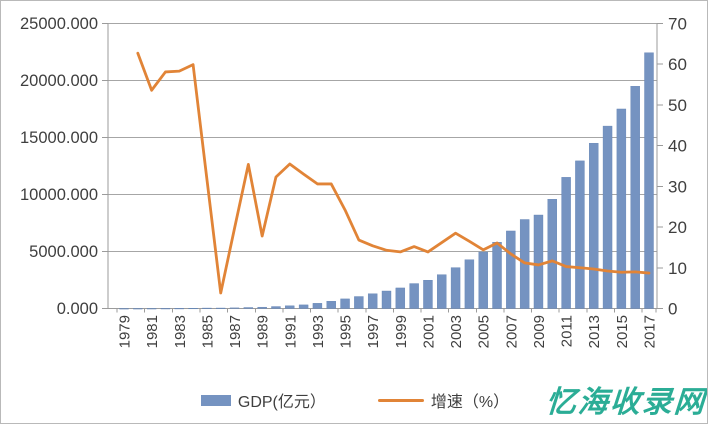 The image size is (708, 424). What do you see at coordinates (77, 309) in the screenshot?
I see `svg-text: 0.000` at bounding box center [77, 309].